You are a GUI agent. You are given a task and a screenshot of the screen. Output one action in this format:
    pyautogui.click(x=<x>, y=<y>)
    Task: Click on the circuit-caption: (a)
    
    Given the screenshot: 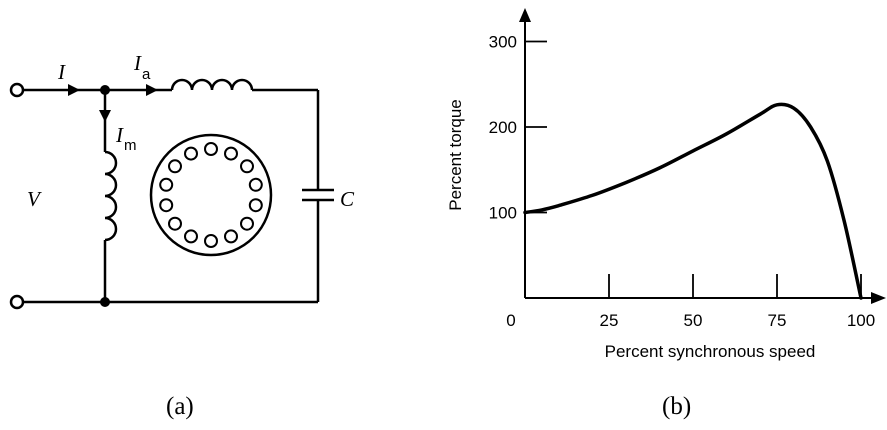 What is the action you would take?
    pyautogui.click(x=180, y=406)
    